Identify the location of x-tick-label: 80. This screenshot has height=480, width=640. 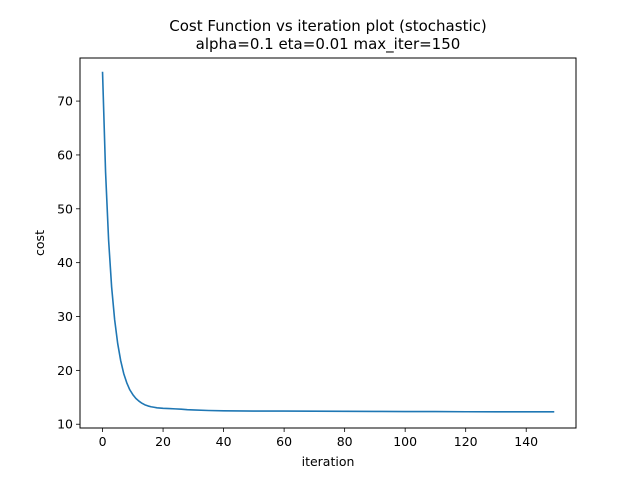
(345, 441).